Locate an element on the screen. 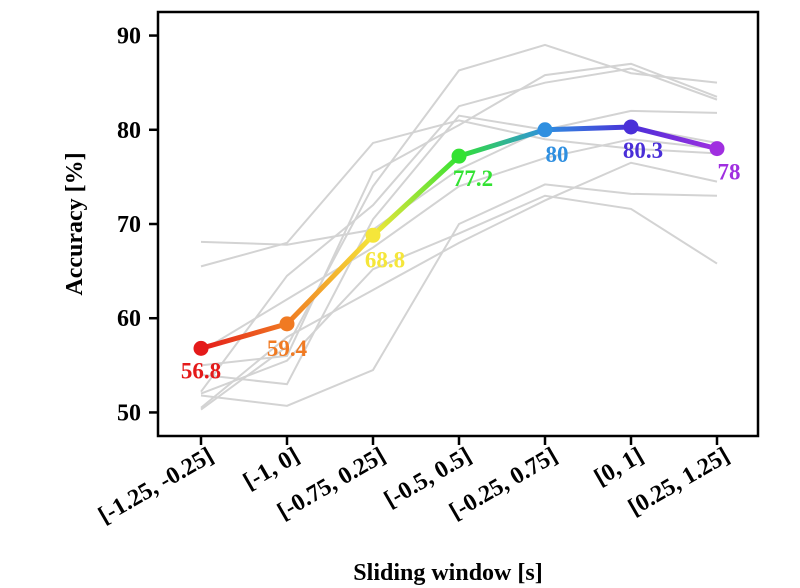 Image resolution: width=800 pixels, height=588 pixels. y-tick-label: 60 is located at coordinates (129, 319).